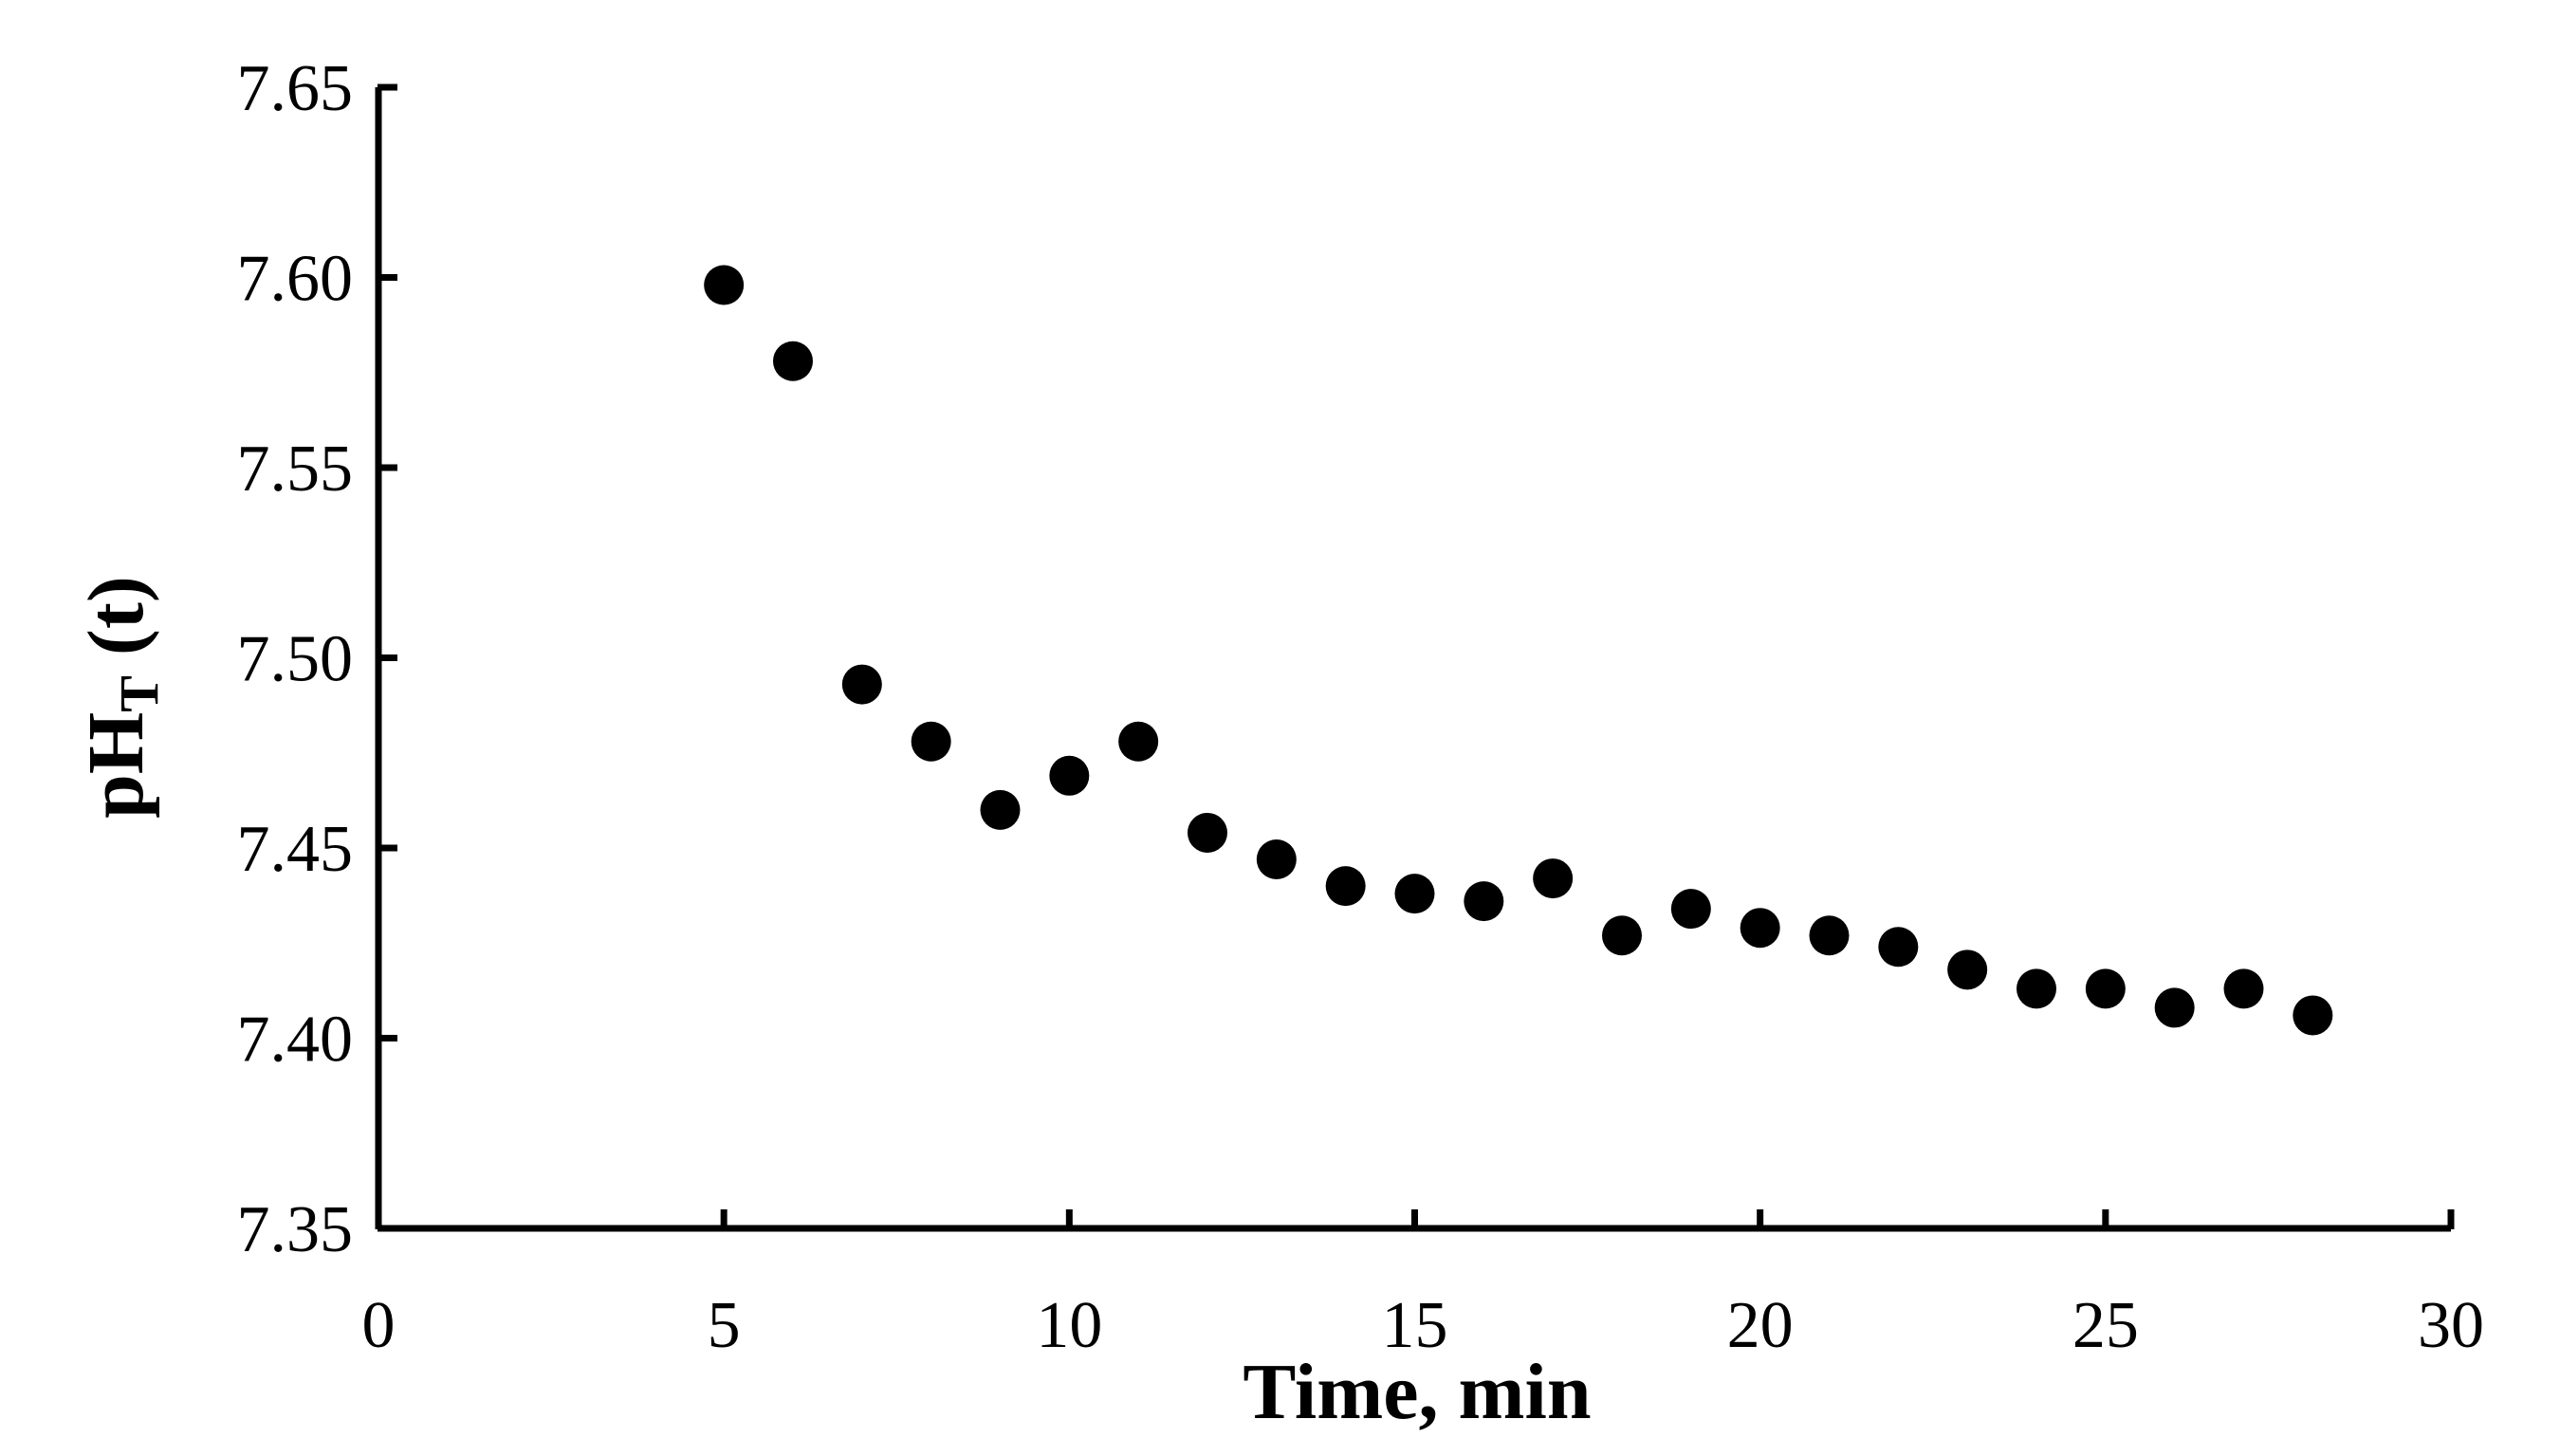 The image size is (2560, 1456). Describe the element at coordinates (1417, 1392) in the screenshot. I see `x-axis-title: Time, min` at that location.